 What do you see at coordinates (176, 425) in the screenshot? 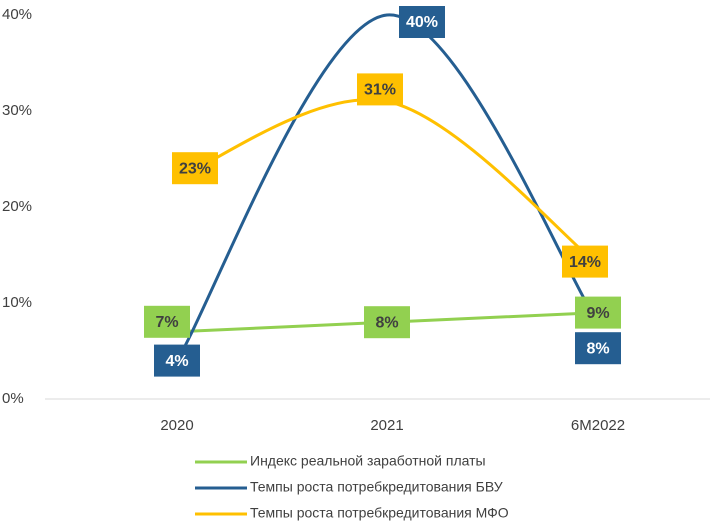
I see `x-tick-label: 2020` at bounding box center [176, 425].